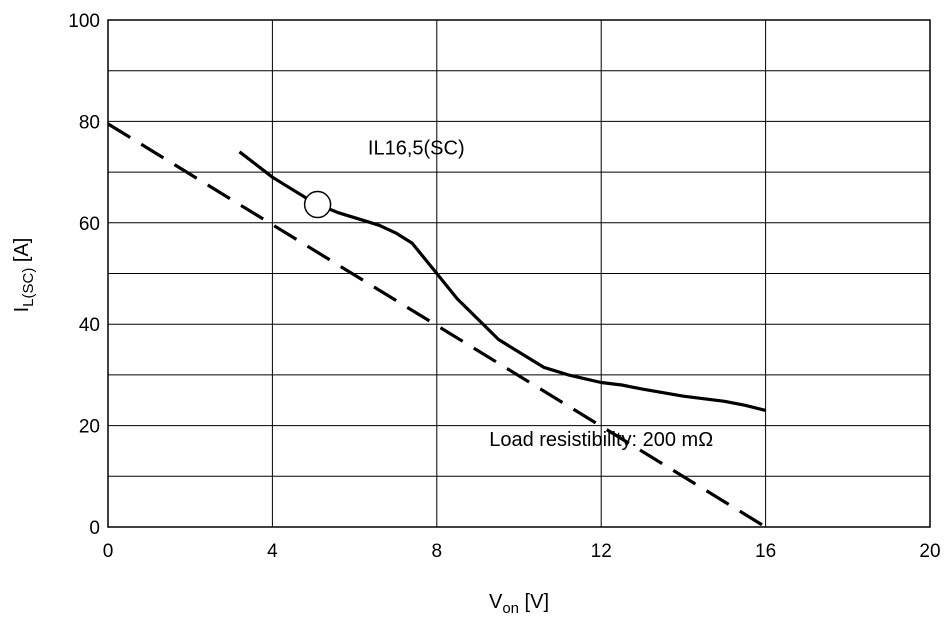  What do you see at coordinates (108, 551) in the screenshot?
I see `x-tick-label: 0` at bounding box center [108, 551].